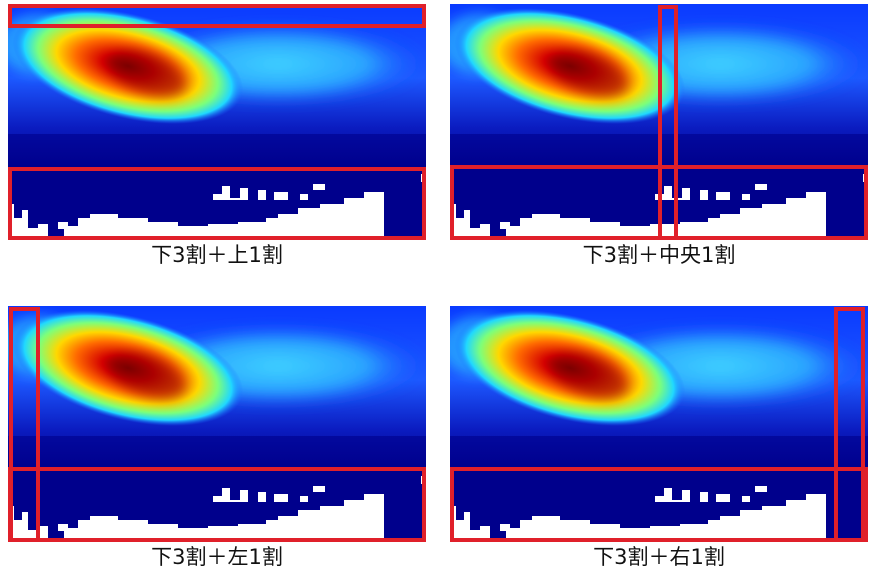 The height and width of the screenshot is (580, 876). What do you see at coordinates (217, 557) in the screenshot?
I see `panel-caption: 下3割＋左1割` at bounding box center [217, 557].